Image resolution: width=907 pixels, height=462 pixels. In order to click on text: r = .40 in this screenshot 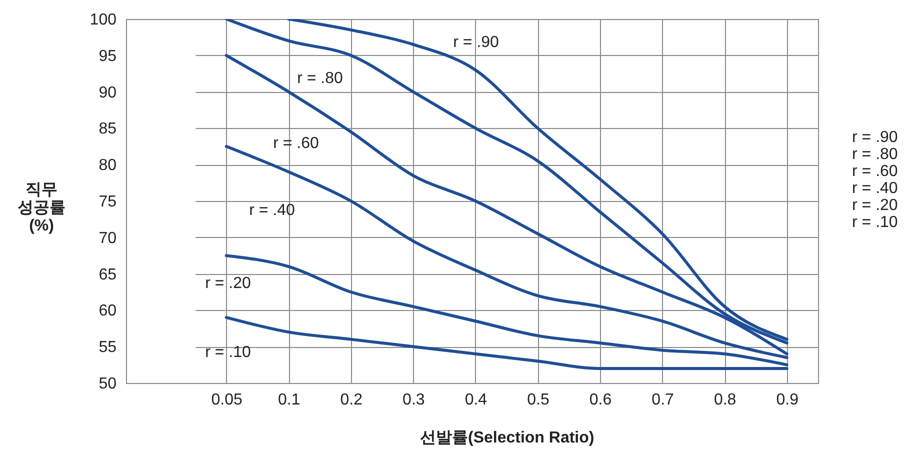, I will do `click(875, 188)`.